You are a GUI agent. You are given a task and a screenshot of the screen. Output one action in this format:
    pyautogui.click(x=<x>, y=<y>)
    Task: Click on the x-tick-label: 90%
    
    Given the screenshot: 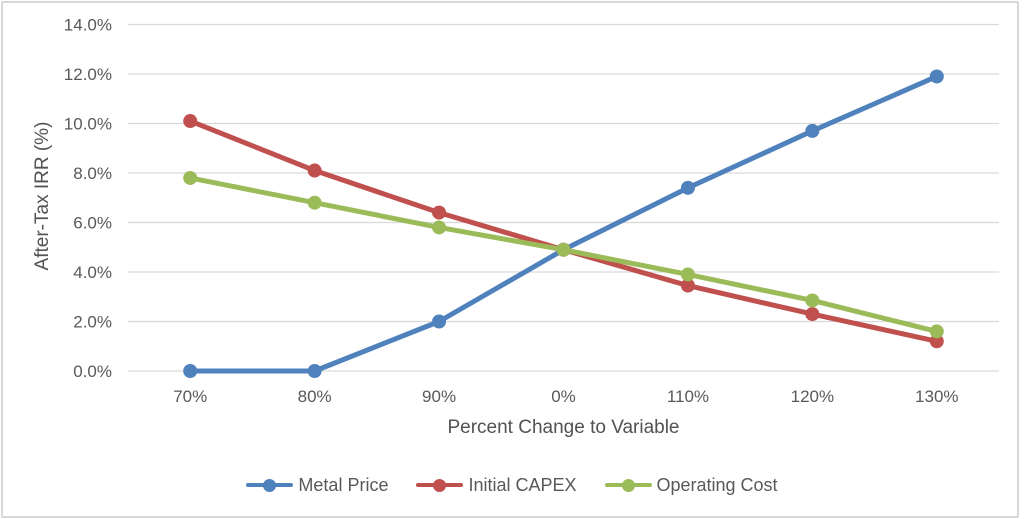 What is the action you would take?
    pyautogui.click(x=439, y=396)
    